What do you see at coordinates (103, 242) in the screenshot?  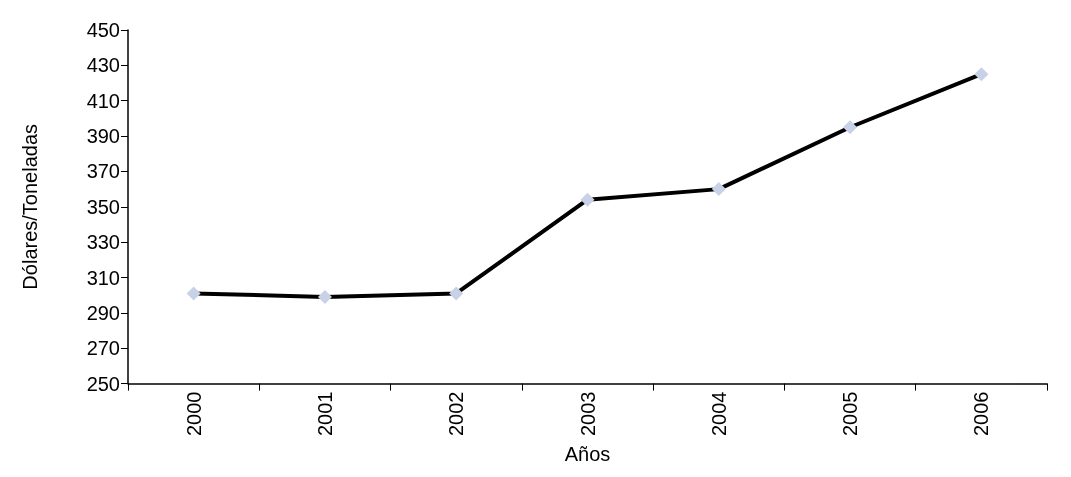 I see `y-tick-label: 330` at bounding box center [103, 242].